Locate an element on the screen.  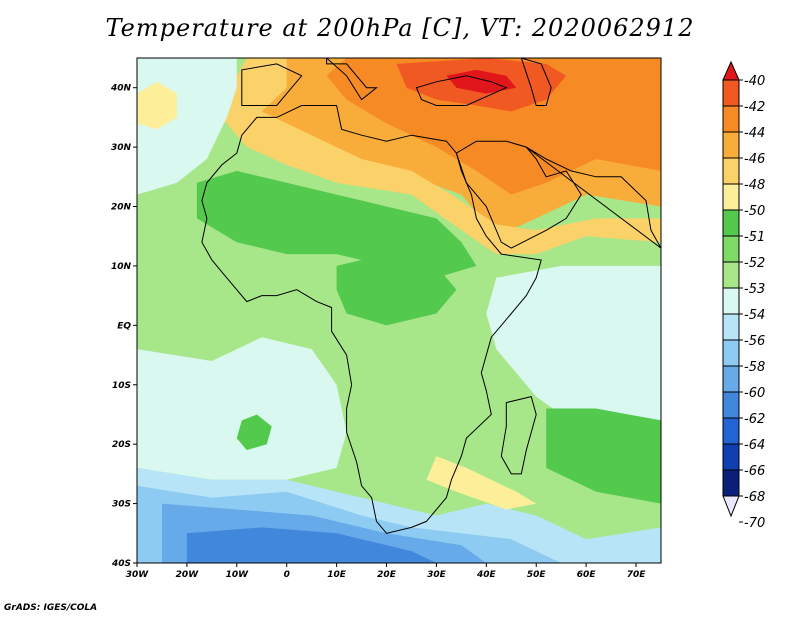
field-region-central-green is located at coordinates (396, 290).